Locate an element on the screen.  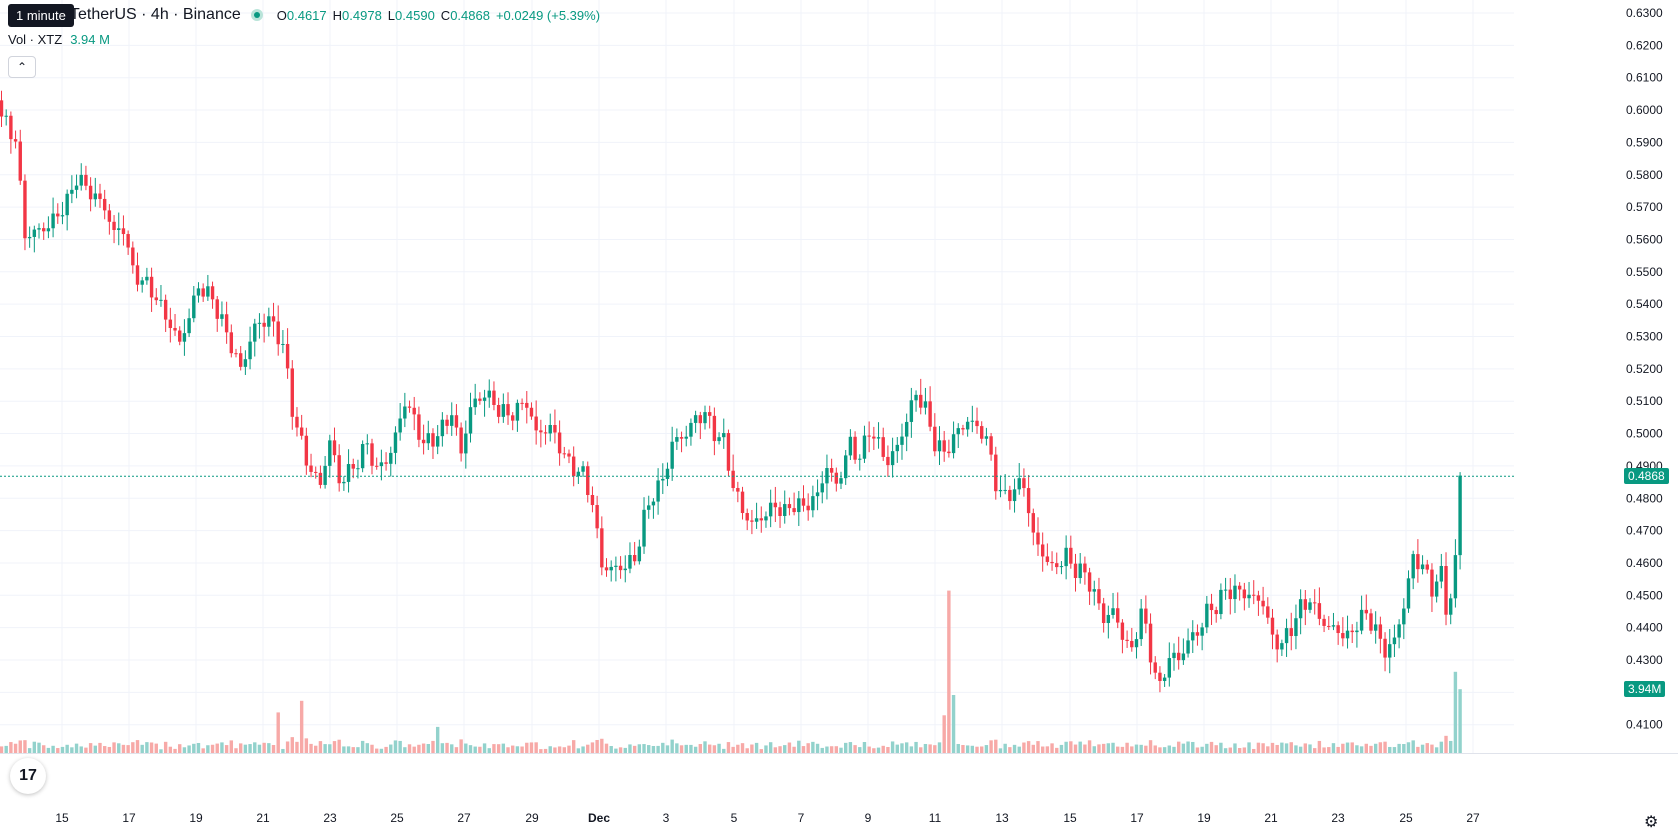
symbol-title: TetherUS · 4h · Binance is located at coordinates (155, 14).